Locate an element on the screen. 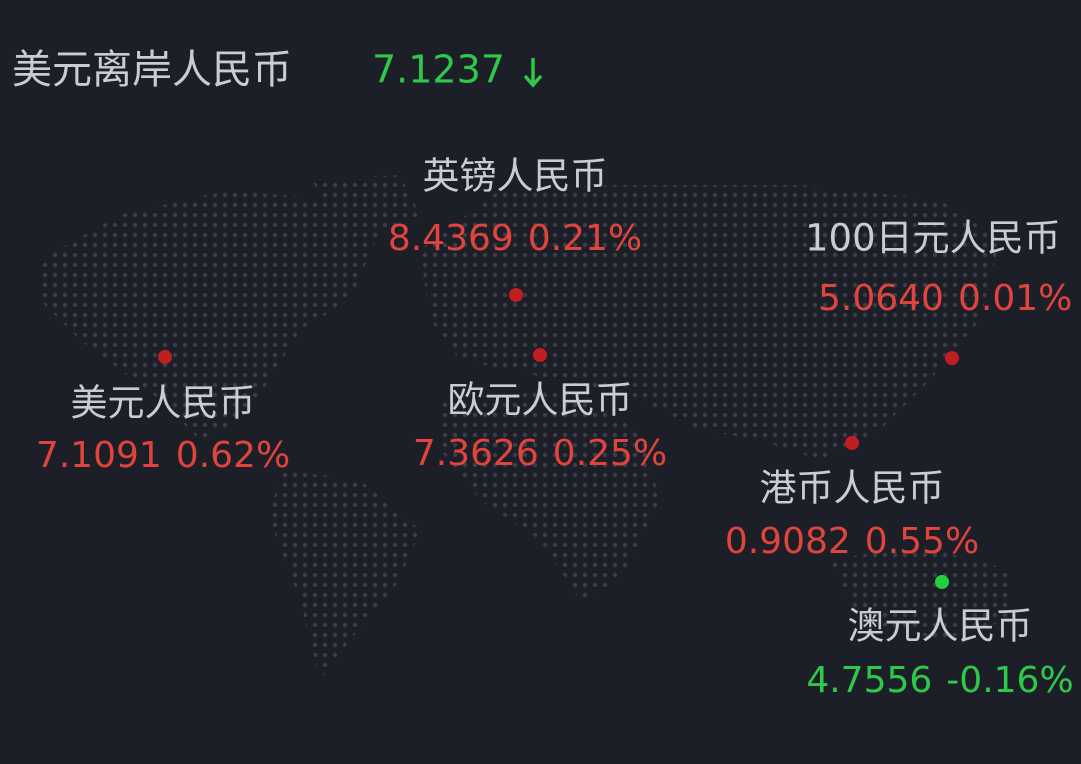  rate-value: 5.0640 0.01% is located at coordinates (945, 298).